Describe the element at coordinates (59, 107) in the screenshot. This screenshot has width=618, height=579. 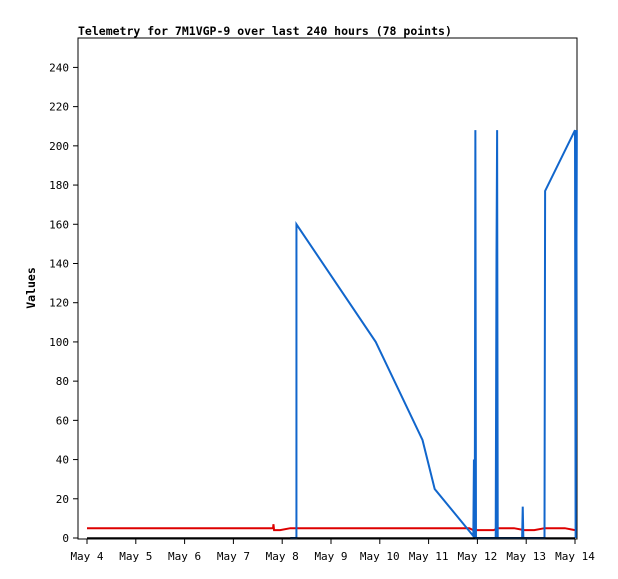
I see `y-tick-label-11: 220` at that location.